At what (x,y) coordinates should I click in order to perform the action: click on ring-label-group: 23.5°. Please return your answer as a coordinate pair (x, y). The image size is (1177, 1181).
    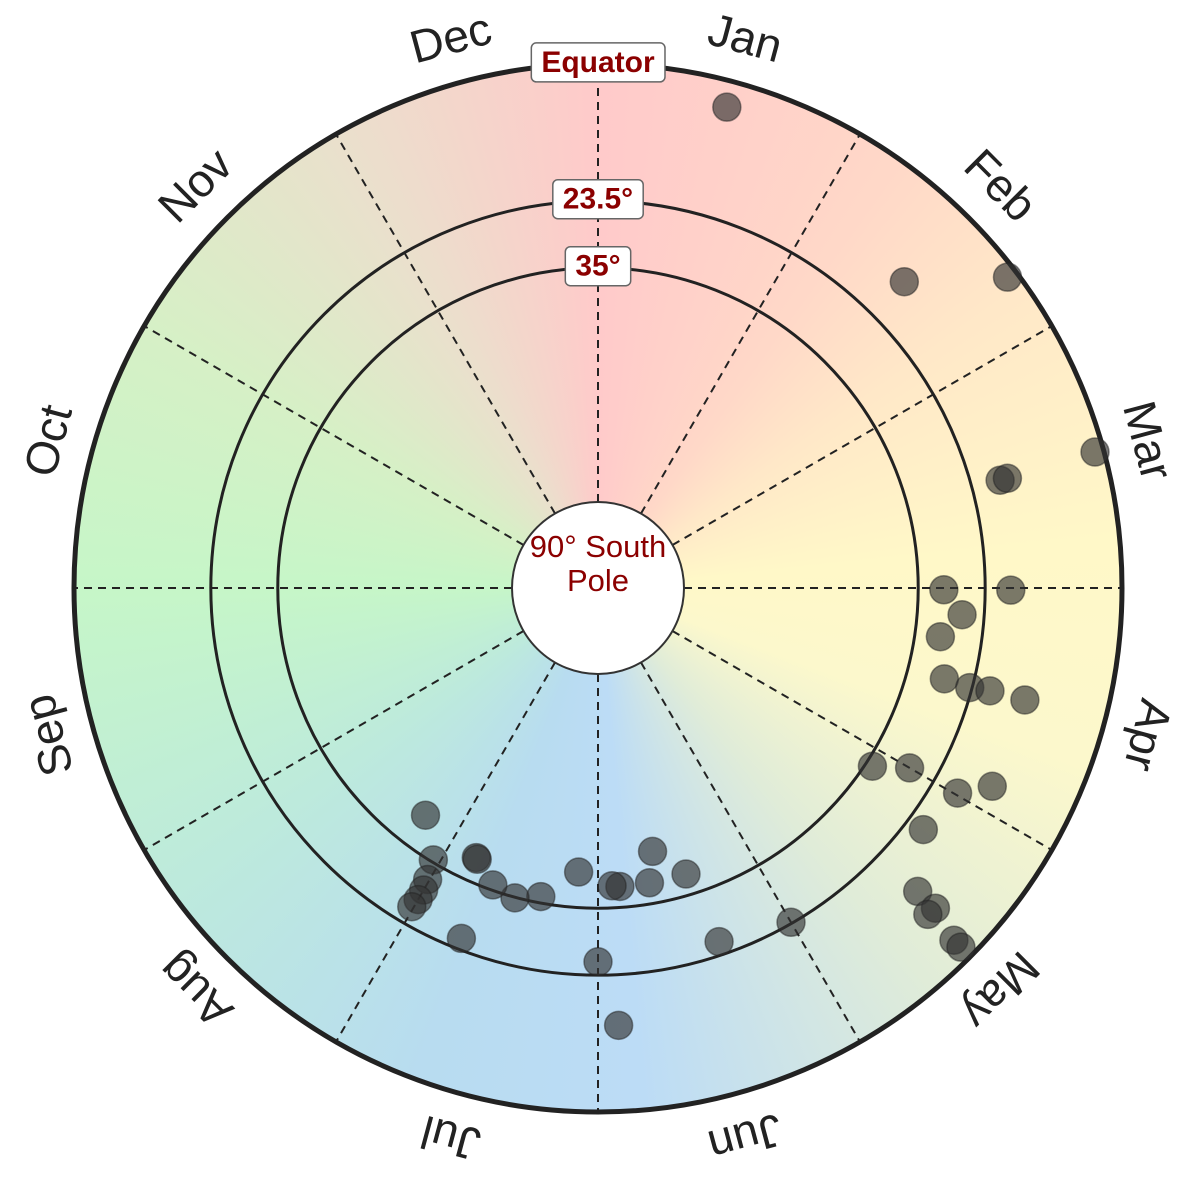
    Looking at the image, I should click on (598, 199).